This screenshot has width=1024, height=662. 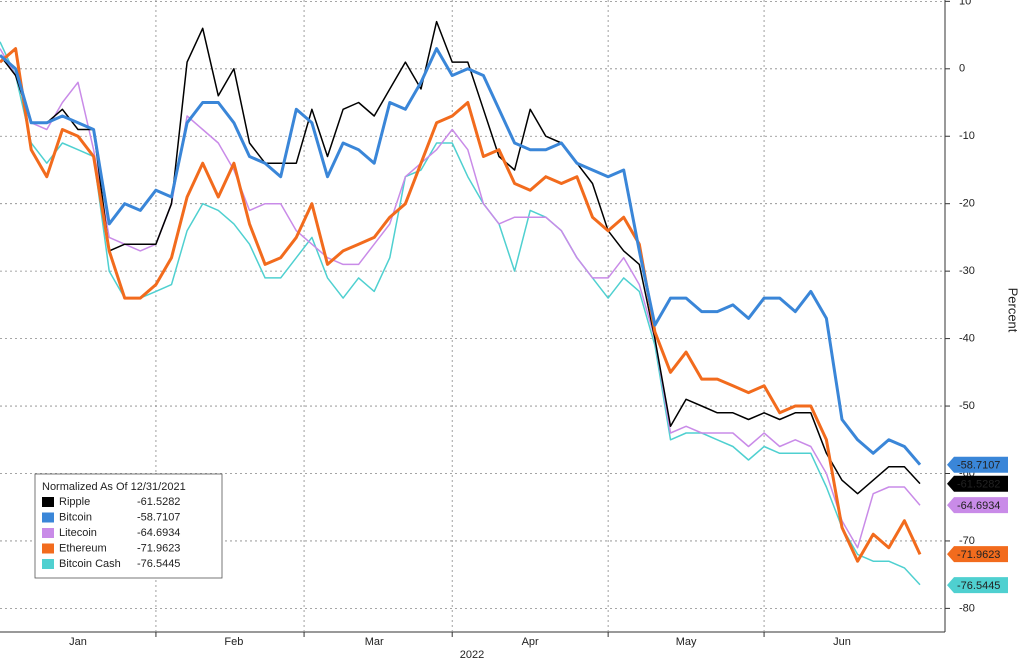 I want to click on legend-value: -76.5445, so click(x=158, y=564).